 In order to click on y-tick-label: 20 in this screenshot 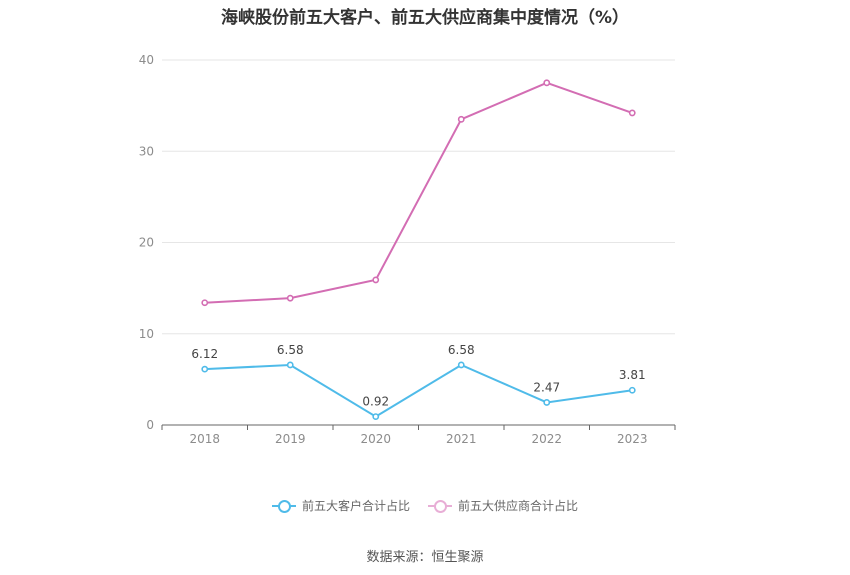, I will do `click(146, 243)`.